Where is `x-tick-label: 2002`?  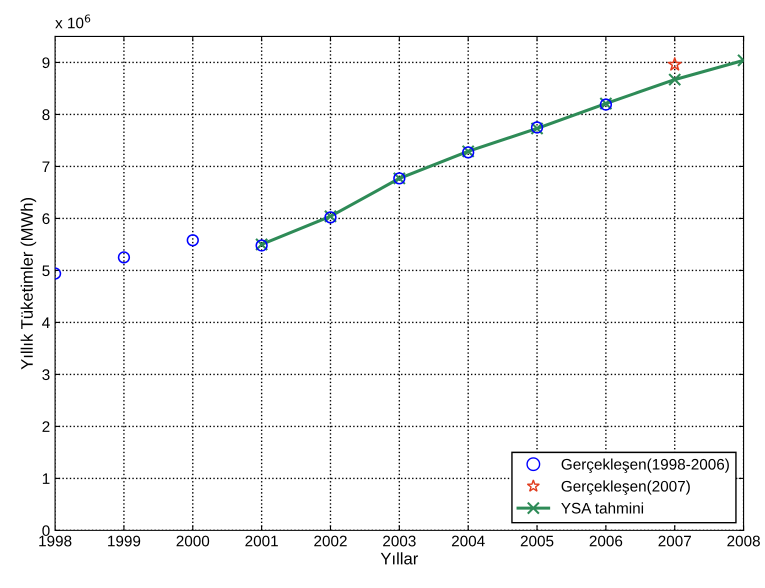 x-tick-label: 2002 is located at coordinates (330, 541).